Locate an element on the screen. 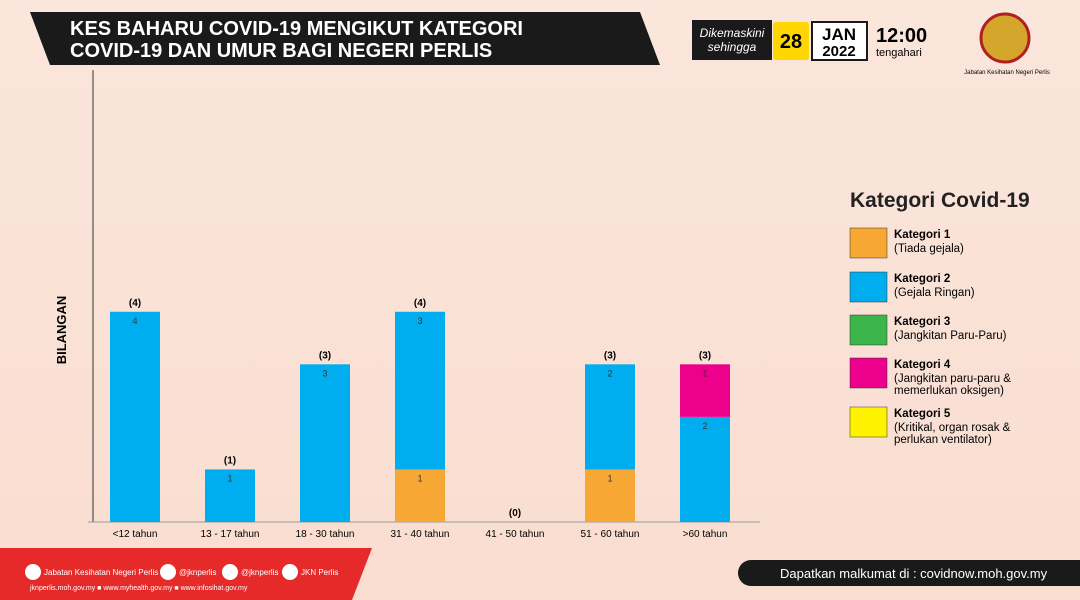 The image size is (1080, 600). legend-name: Kategori 4 is located at coordinates (922, 365).